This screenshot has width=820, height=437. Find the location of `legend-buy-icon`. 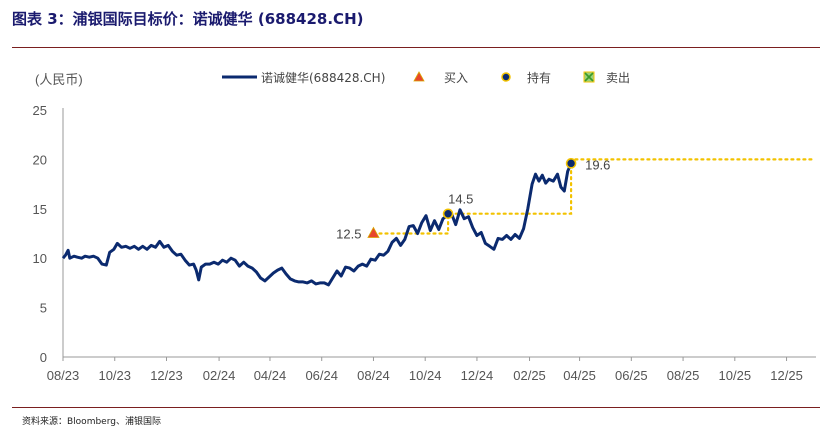

legend-buy-icon is located at coordinates (419, 76).